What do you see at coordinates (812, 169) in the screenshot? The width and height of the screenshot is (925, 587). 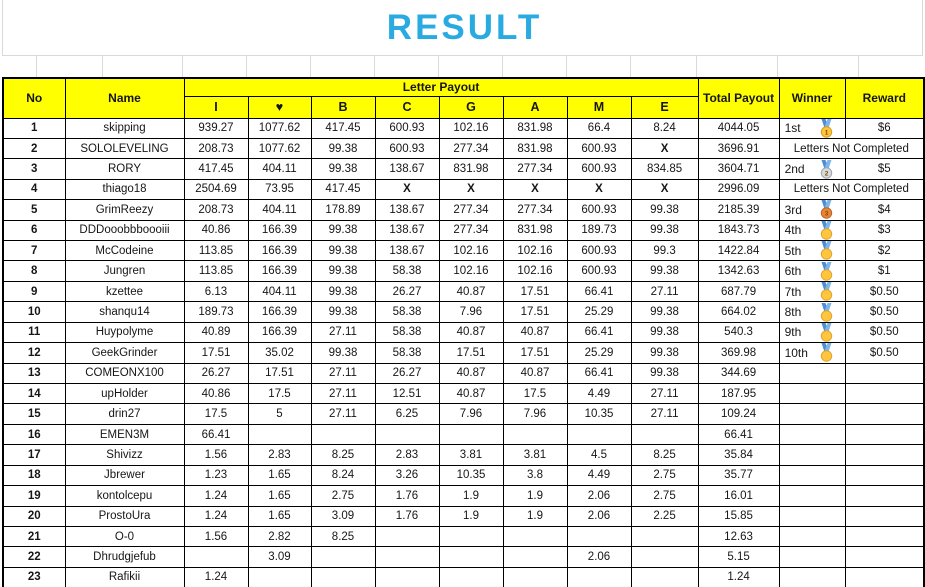 I see `cell-winner: 2nd 2` at bounding box center [812, 169].